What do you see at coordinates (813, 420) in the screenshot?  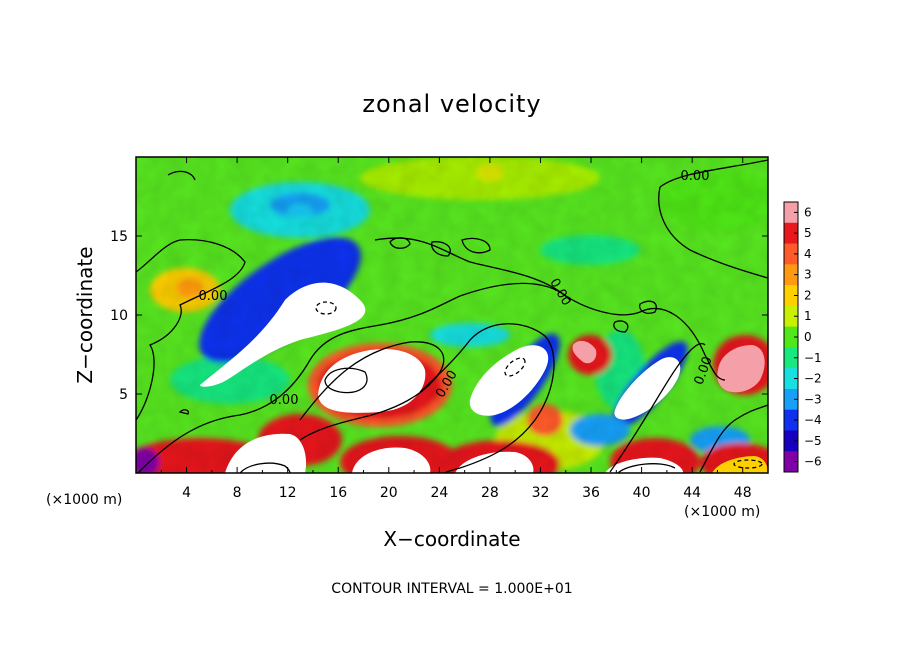 I see `colorbar-tick-label: −4` at bounding box center [813, 420].